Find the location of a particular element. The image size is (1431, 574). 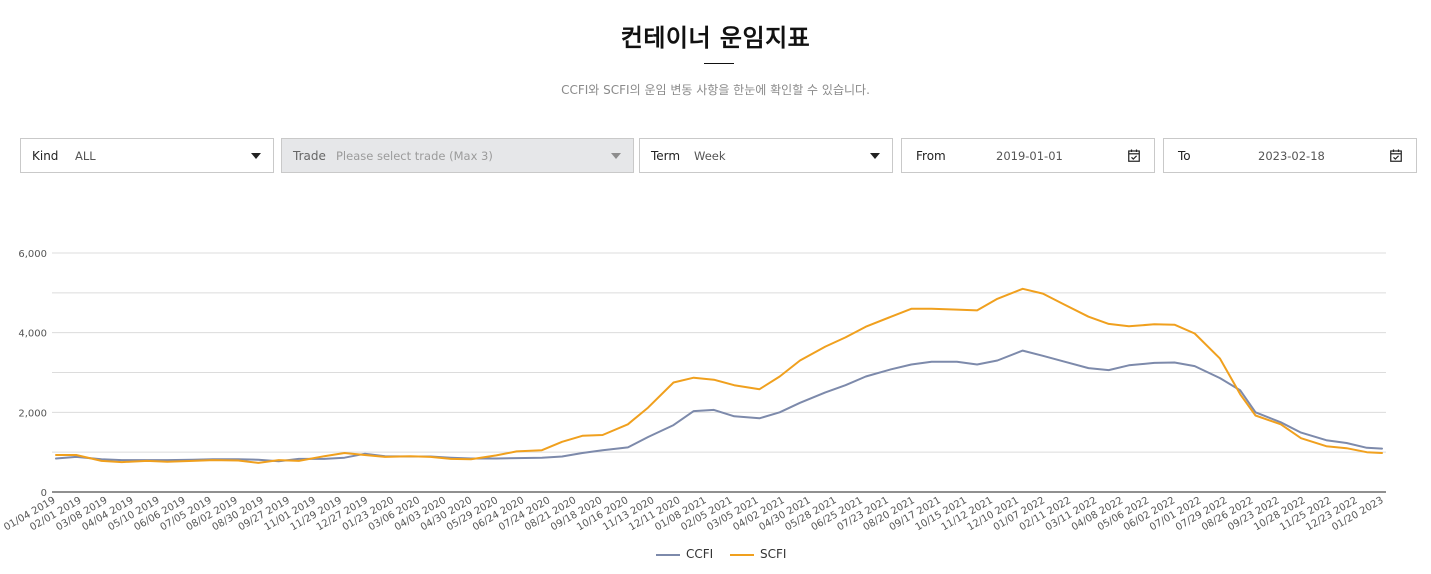

page-title: 컨테이너 운임지표 is located at coordinates (715, 38).